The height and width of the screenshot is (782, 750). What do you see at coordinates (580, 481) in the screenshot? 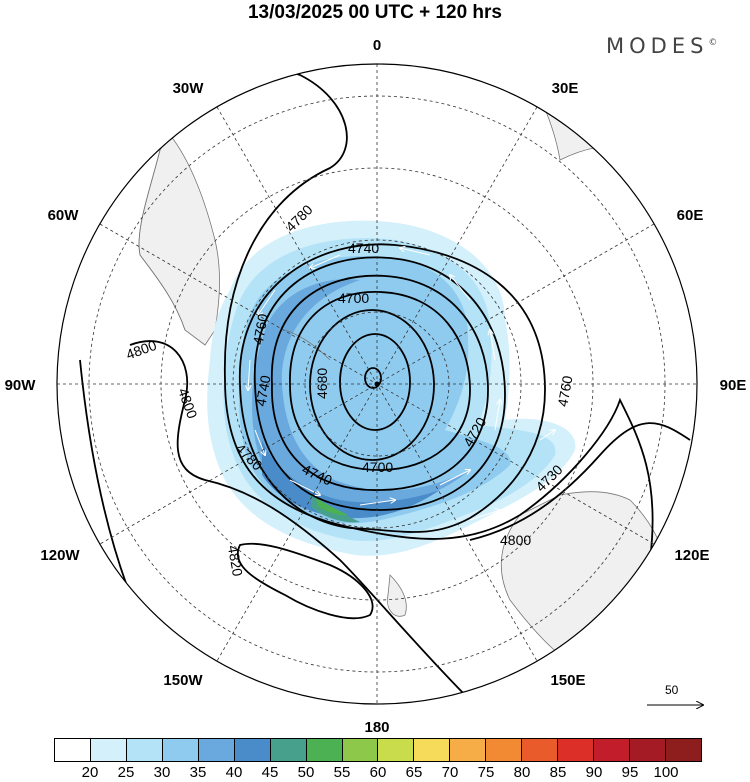
I see `contour-4800-east` at bounding box center [580, 481].